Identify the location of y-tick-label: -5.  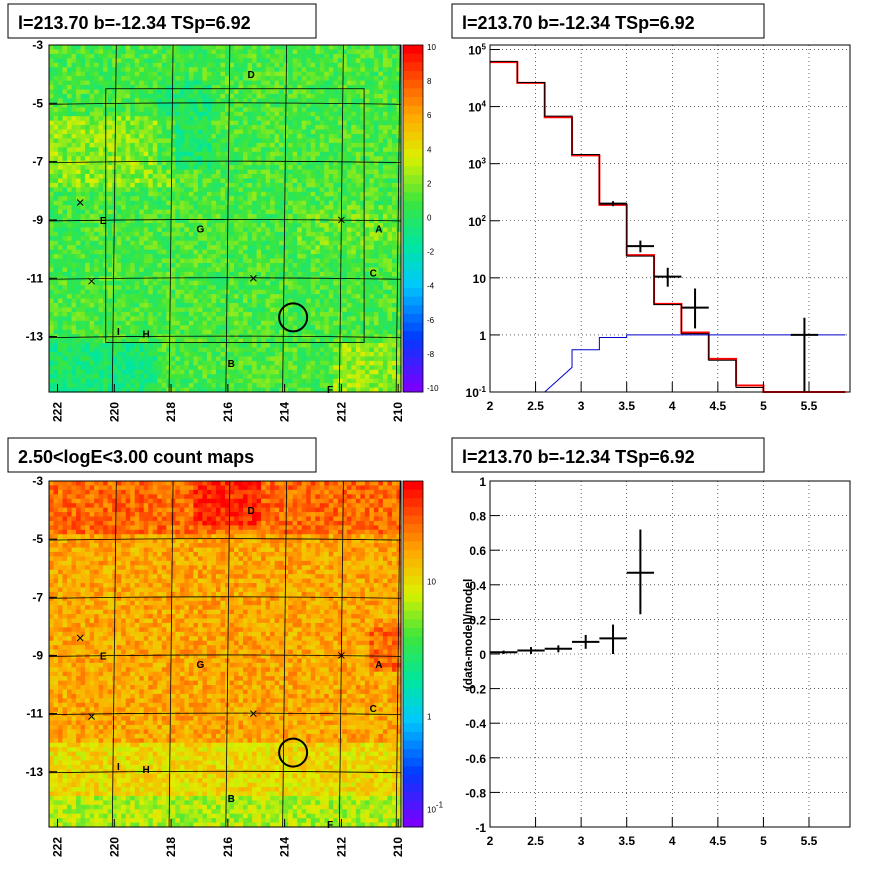
(37, 103).